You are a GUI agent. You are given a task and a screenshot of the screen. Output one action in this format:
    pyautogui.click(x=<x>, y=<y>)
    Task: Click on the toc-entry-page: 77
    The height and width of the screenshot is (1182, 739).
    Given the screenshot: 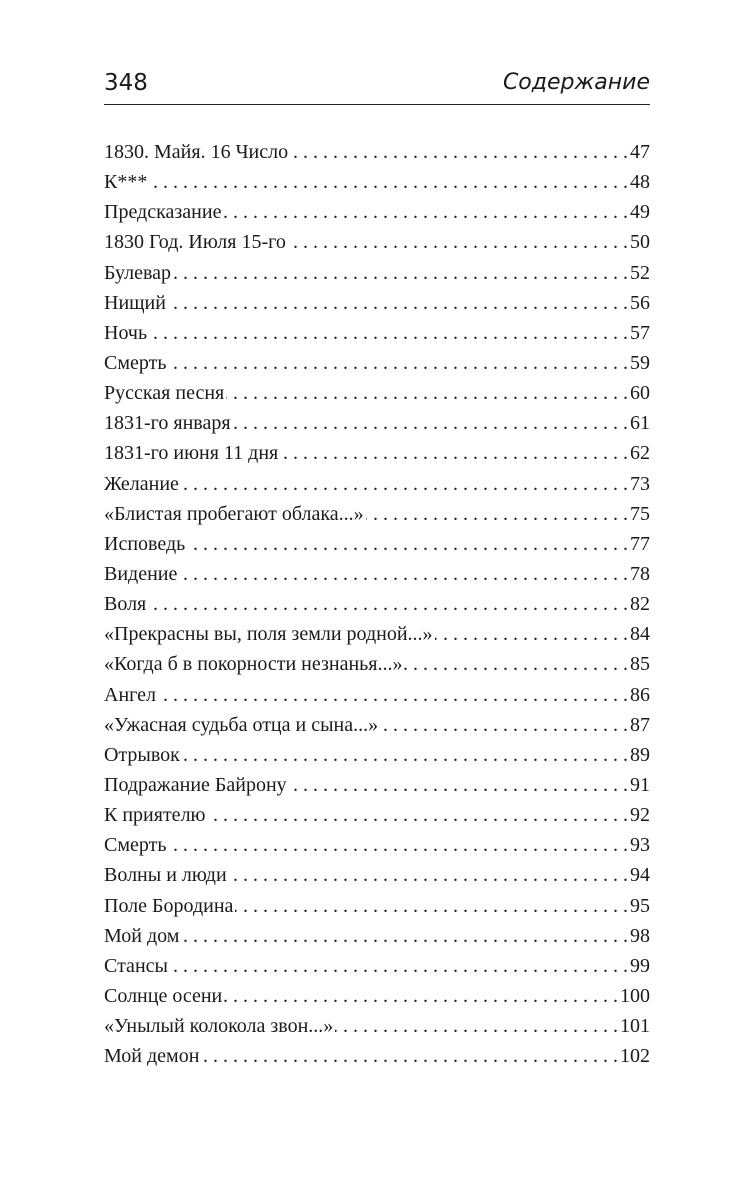 What is the action you would take?
    pyautogui.click(x=640, y=543)
    